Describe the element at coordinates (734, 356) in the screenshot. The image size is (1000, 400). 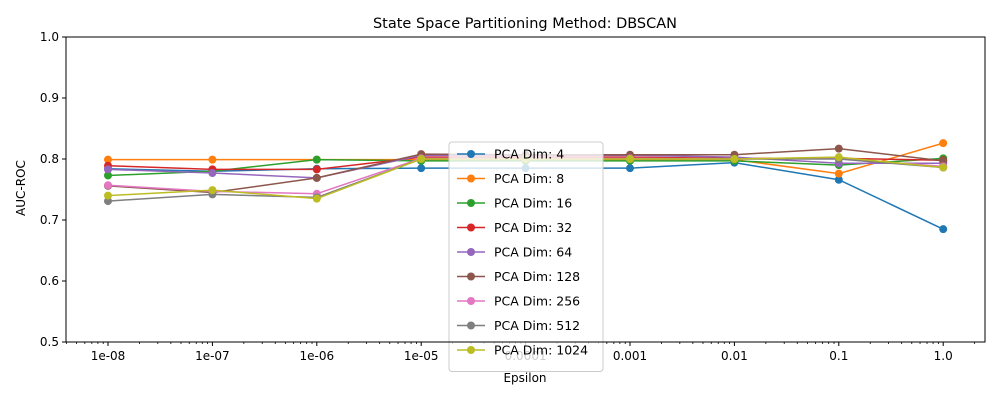
I see `x-tick-label: 0.01` at that location.